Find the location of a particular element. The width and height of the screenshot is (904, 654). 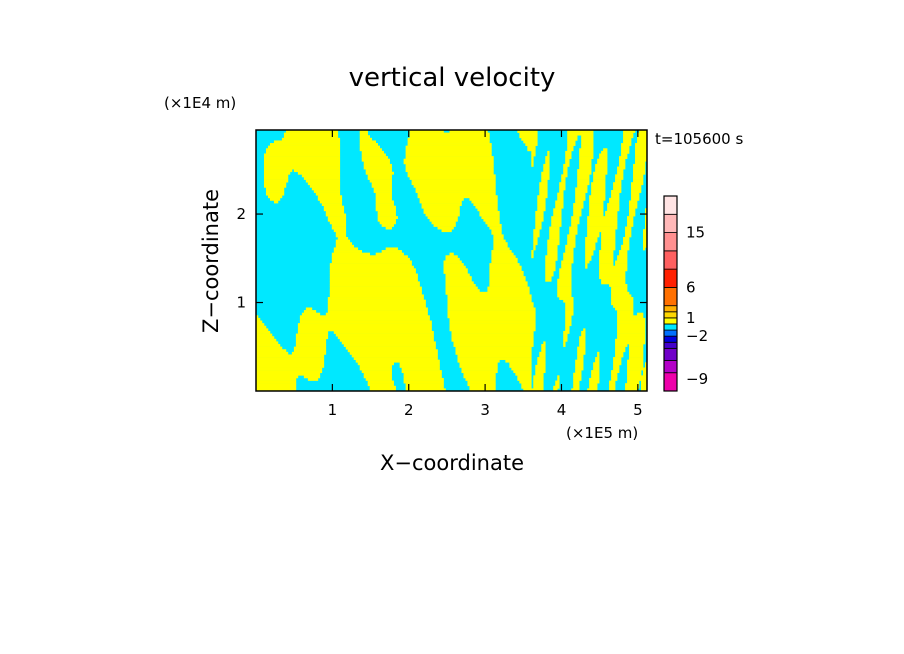

x-tick-label: 1 is located at coordinates (333, 410).